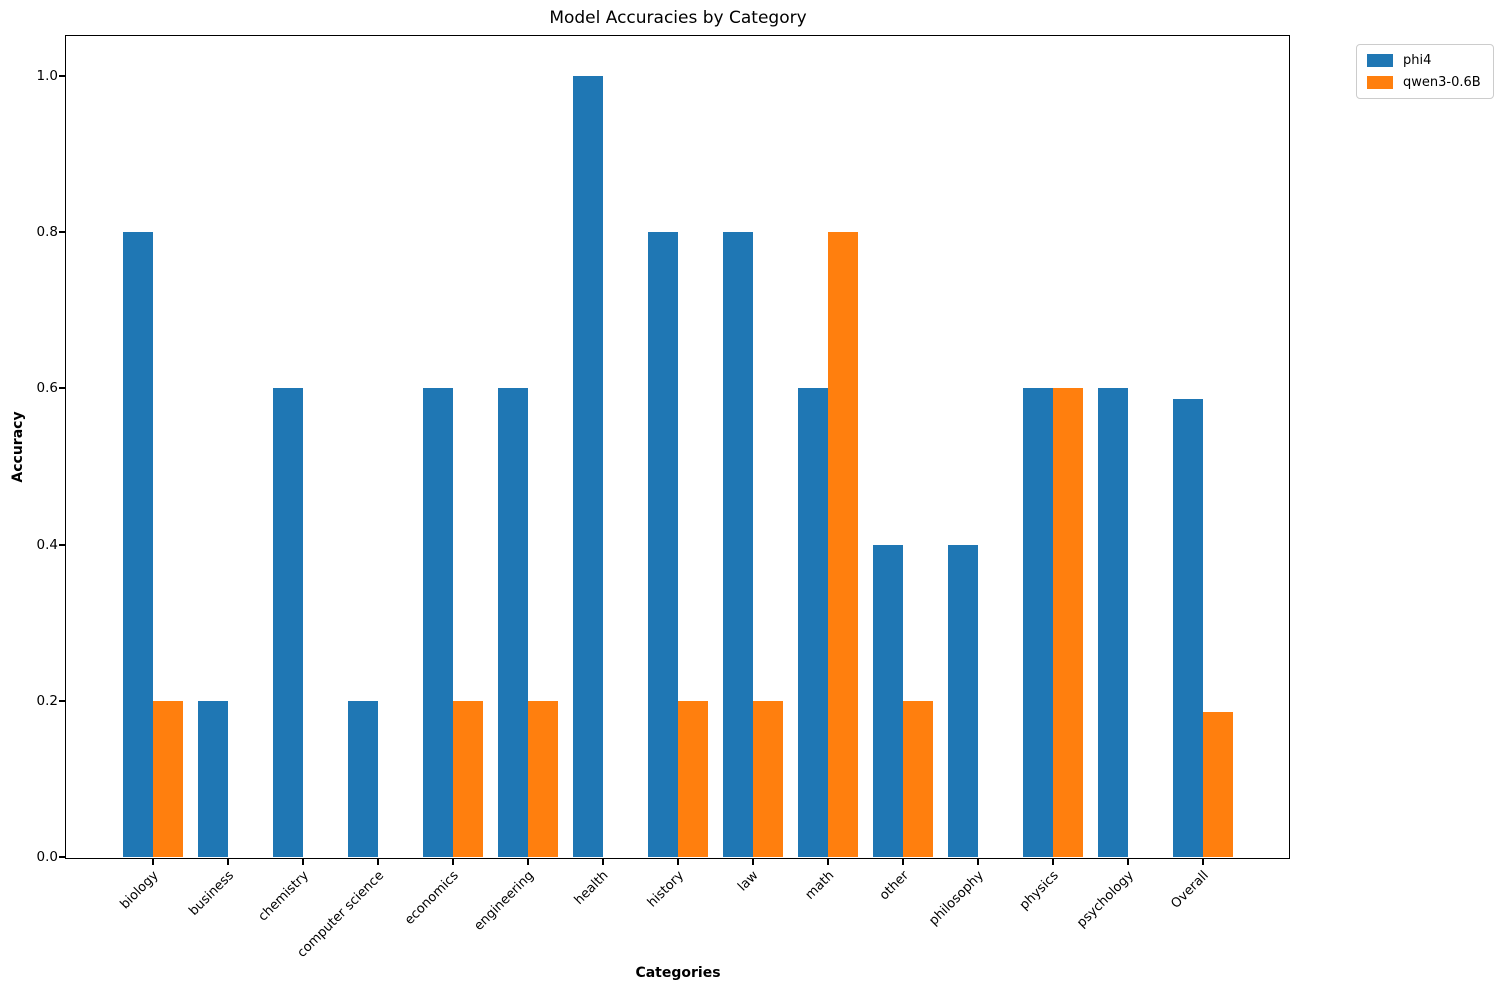 The image size is (1500, 1000). I want to click on y-tick-label: 0.8, so click(47, 232).